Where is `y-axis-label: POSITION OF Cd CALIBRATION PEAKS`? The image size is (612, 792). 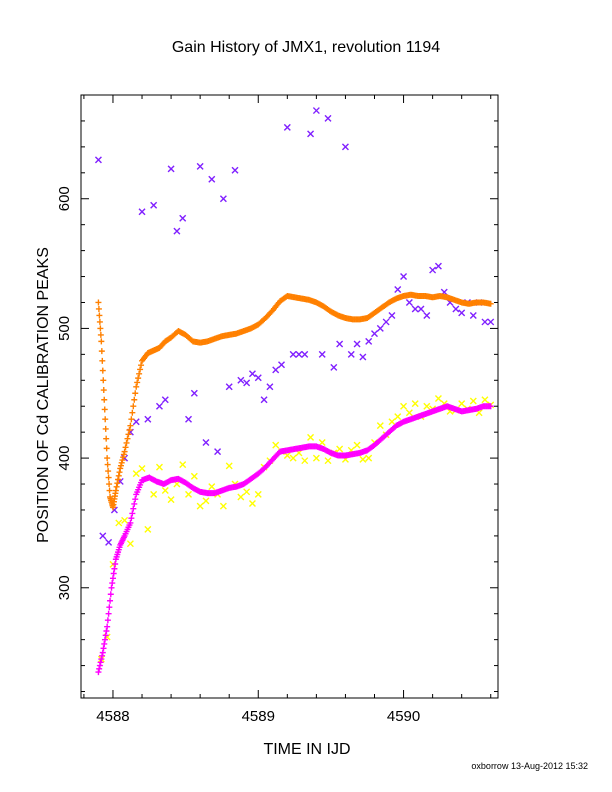
y-axis-label: POSITION OF Cd CALIBRATION PEAKS is located at coordinates (43, 395).